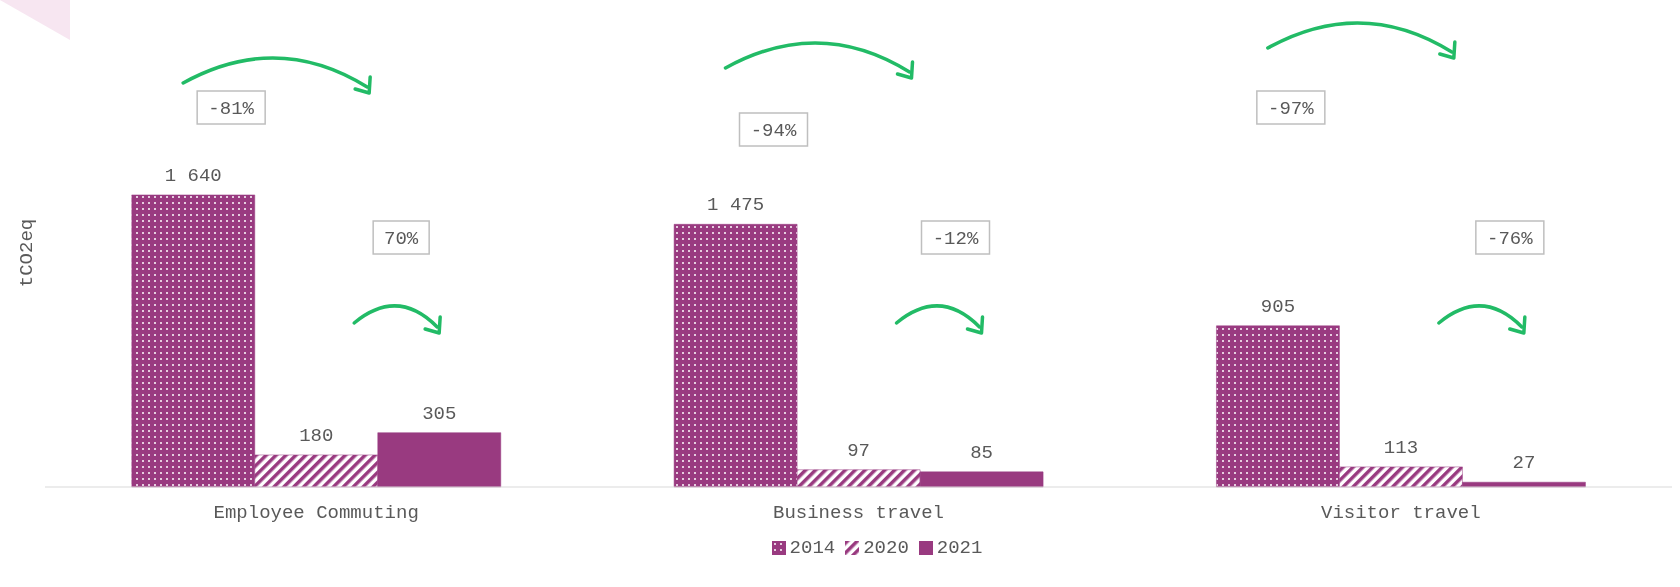  Describe the element at coordinates (955, 239) in the screenshot. I see `annotation: -12%` at that location.